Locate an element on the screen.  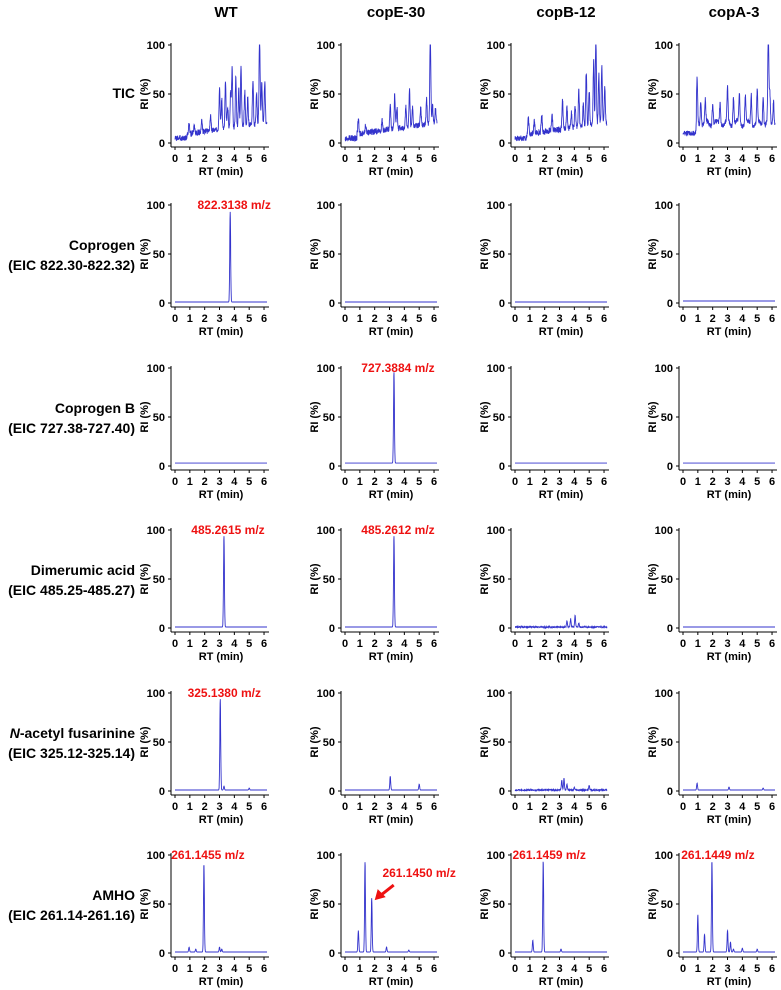
row-subtitle-2: (EIC 727.38-727.40) is located at coordinates (71, 428).